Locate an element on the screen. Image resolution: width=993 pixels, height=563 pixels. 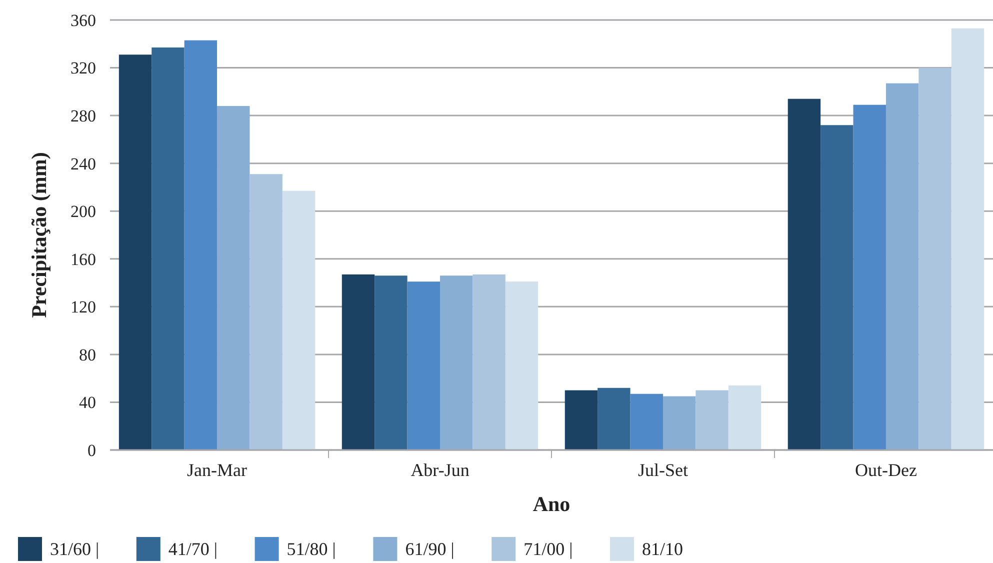
x-tick-label: Jul-Set is located at coordinates (663, 470).